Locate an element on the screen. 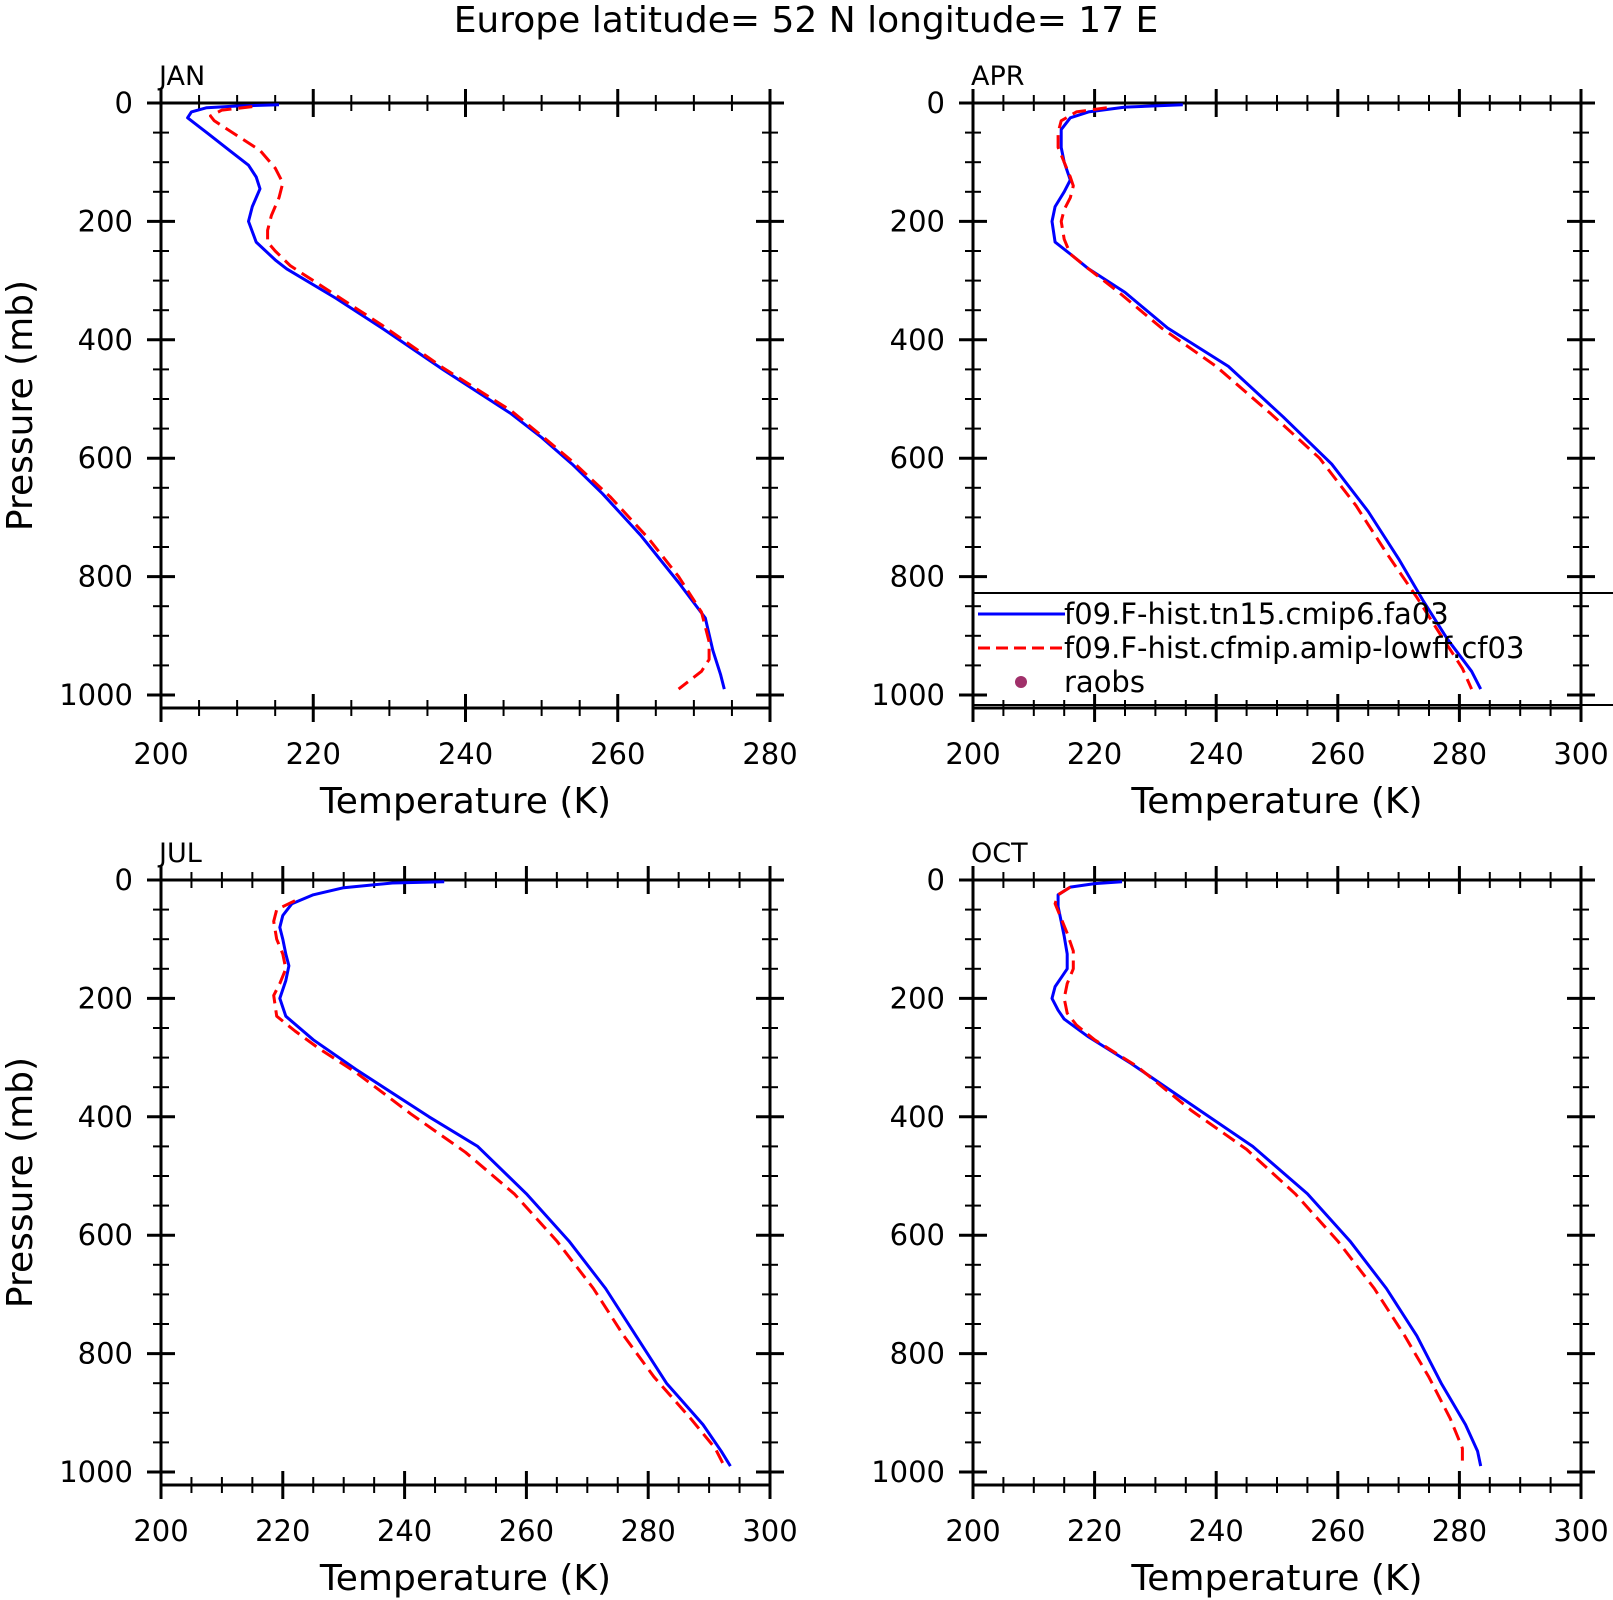  y-tick-label-oct: 0 is located at coordinates (936, 880).